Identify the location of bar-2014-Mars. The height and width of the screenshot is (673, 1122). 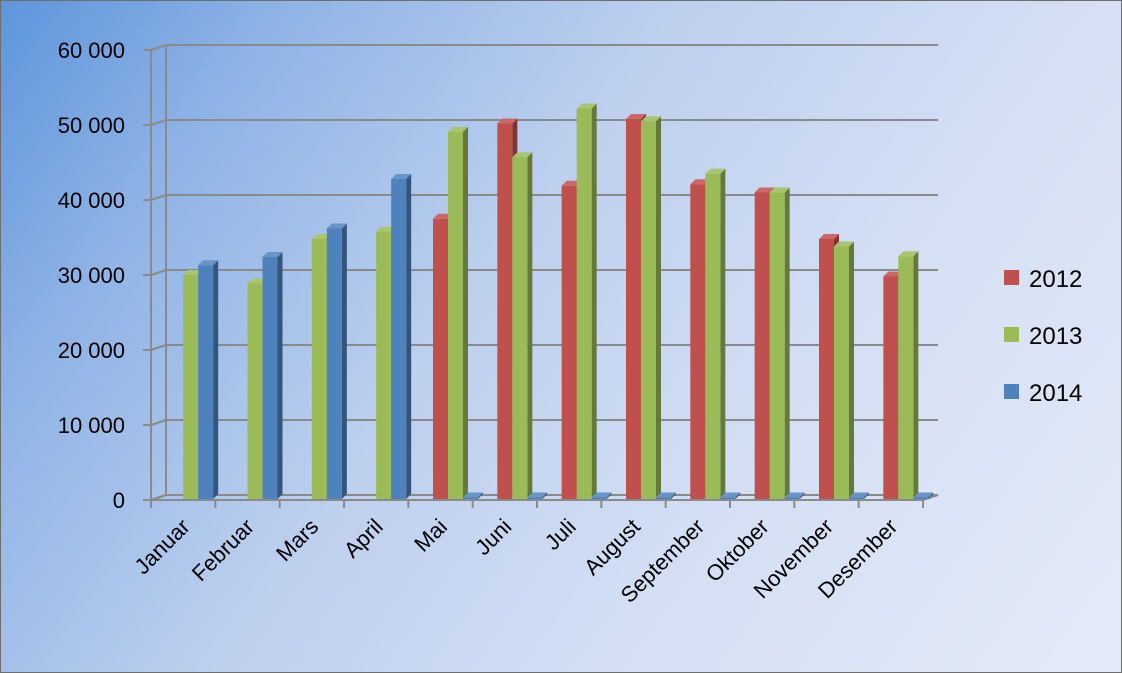
(336, 361).